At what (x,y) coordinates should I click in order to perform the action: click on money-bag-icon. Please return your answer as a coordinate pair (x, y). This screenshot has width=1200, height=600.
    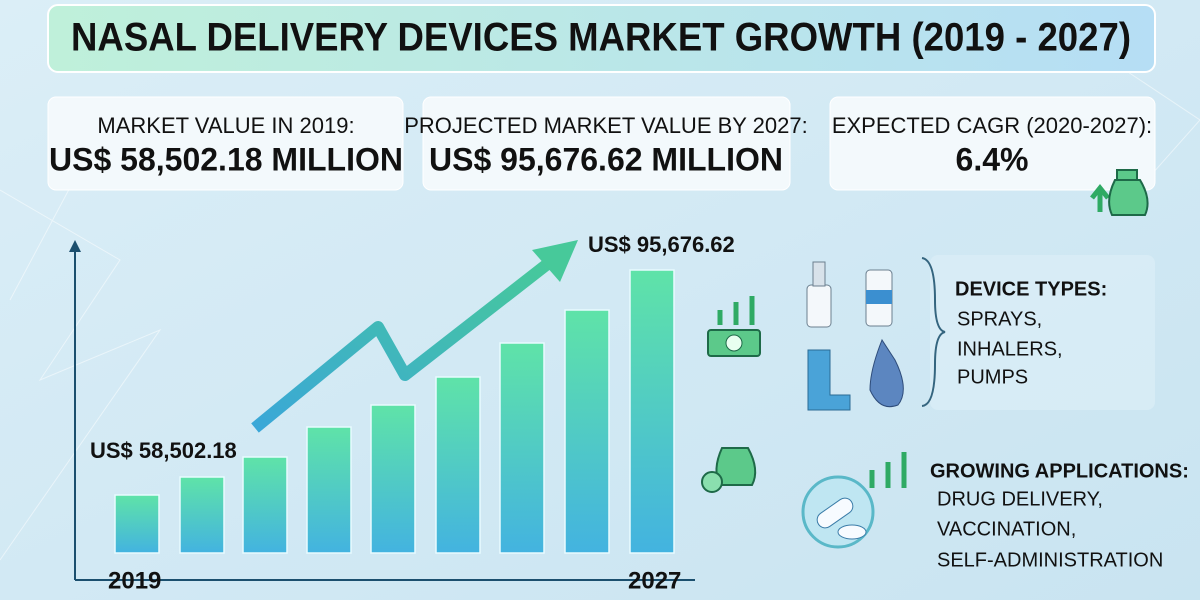
    Looking at the image, I should click on (1119, 192).